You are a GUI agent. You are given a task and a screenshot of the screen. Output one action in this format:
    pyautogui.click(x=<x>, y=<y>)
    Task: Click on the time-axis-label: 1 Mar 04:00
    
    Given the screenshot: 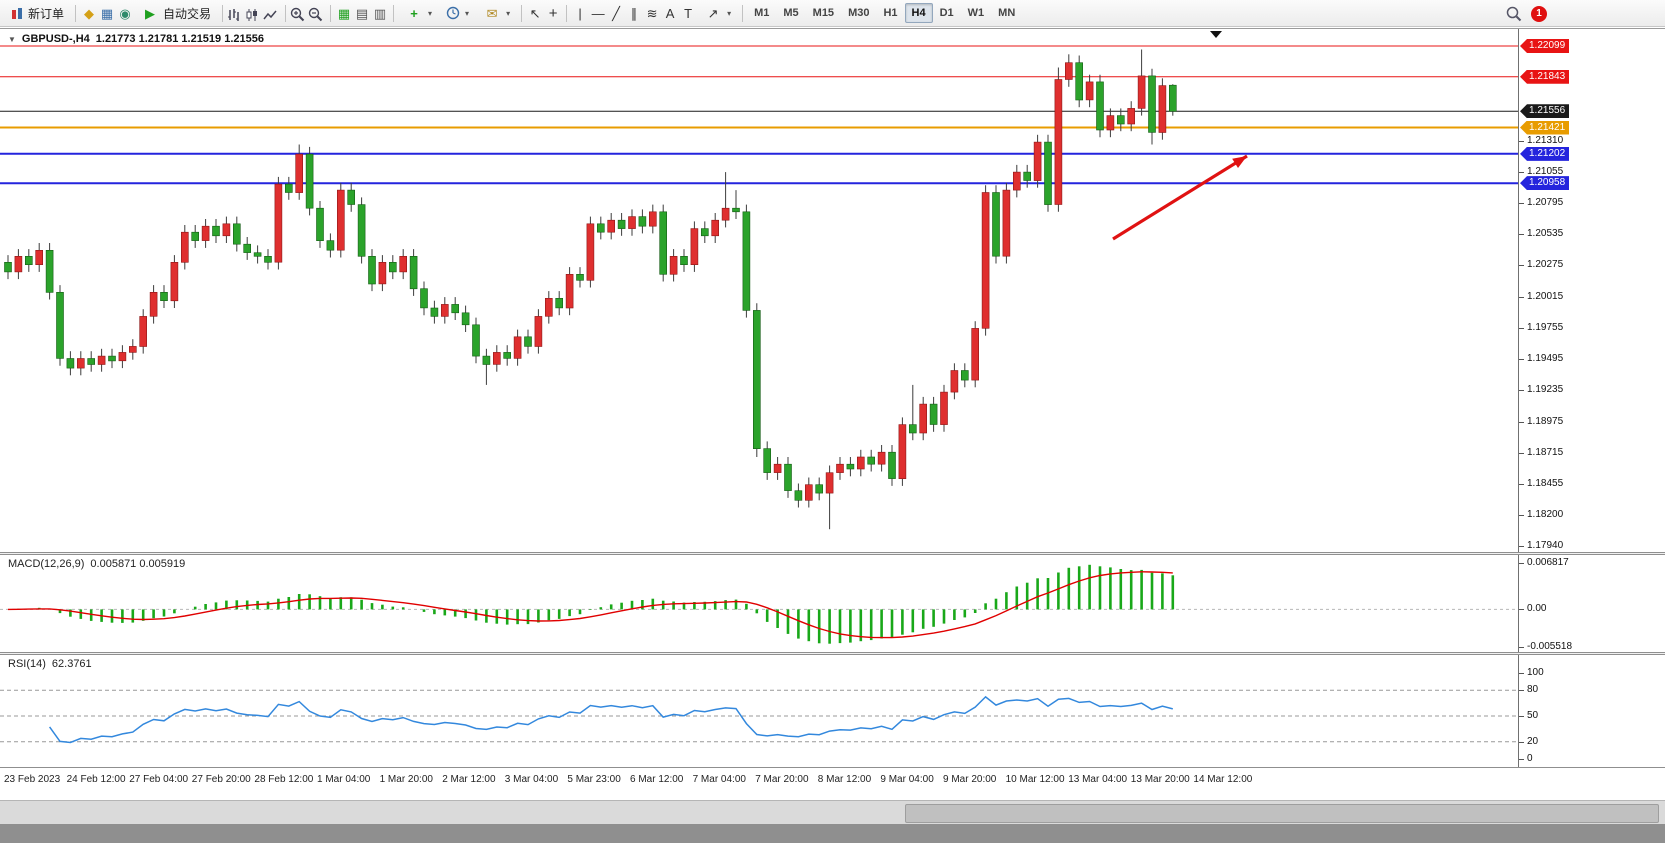 What is the action you would take?
    pyautogui.click(x=344, y=779)
    